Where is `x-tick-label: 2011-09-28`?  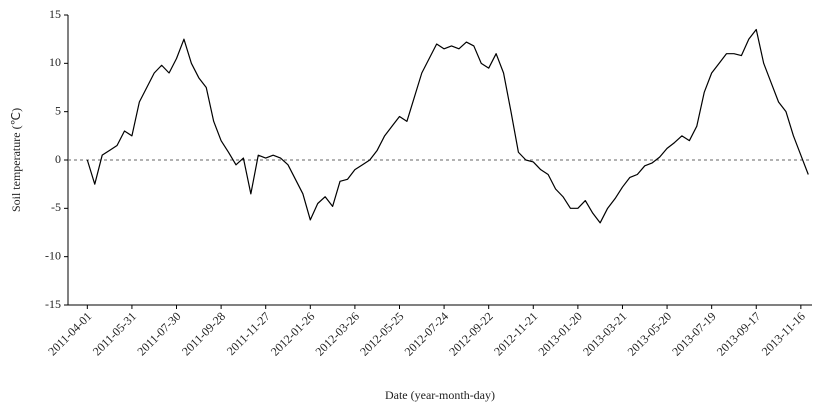
x-tick-label: 2011-09-28 is located at coordinates (203, 333).